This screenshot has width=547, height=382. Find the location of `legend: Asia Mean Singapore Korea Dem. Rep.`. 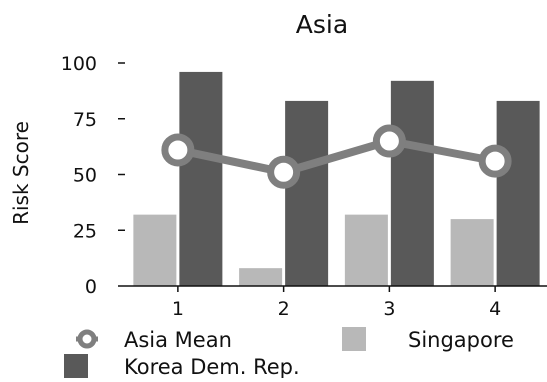

legend: Asia Mean Singapore Korea Dem. Rep. is located at coordinates (289, 353).